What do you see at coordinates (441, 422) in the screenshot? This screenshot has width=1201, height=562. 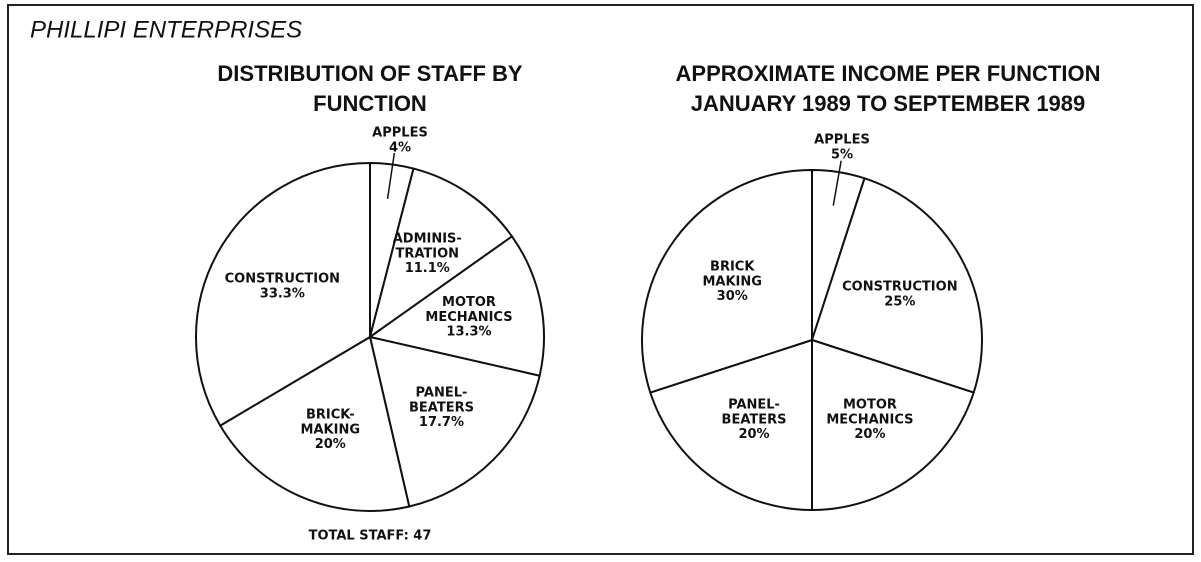 I see `slice-value: 17.7%` at bounding box center [441, 422].